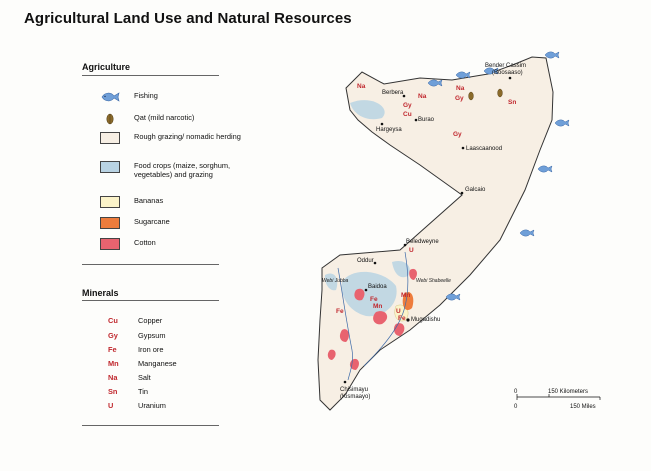 Image resolution: width=651 pixels, height=471 pixels. Describe the element at coordinates (405, 245) in the screenshot. I see `city-dot-beledweyne` at that location.